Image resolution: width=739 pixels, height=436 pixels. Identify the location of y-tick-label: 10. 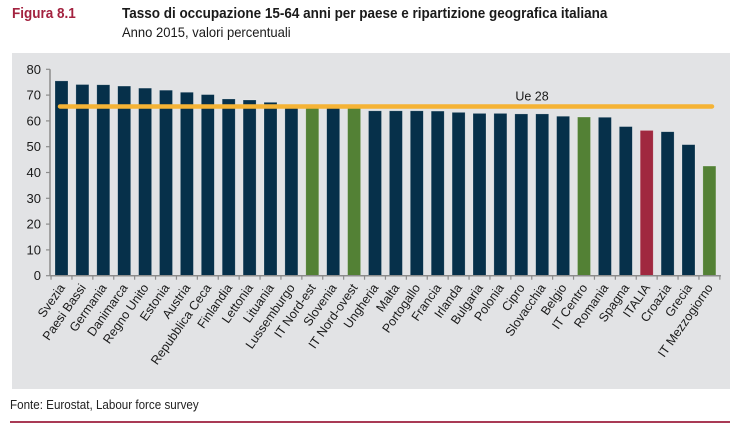
(34, 249).